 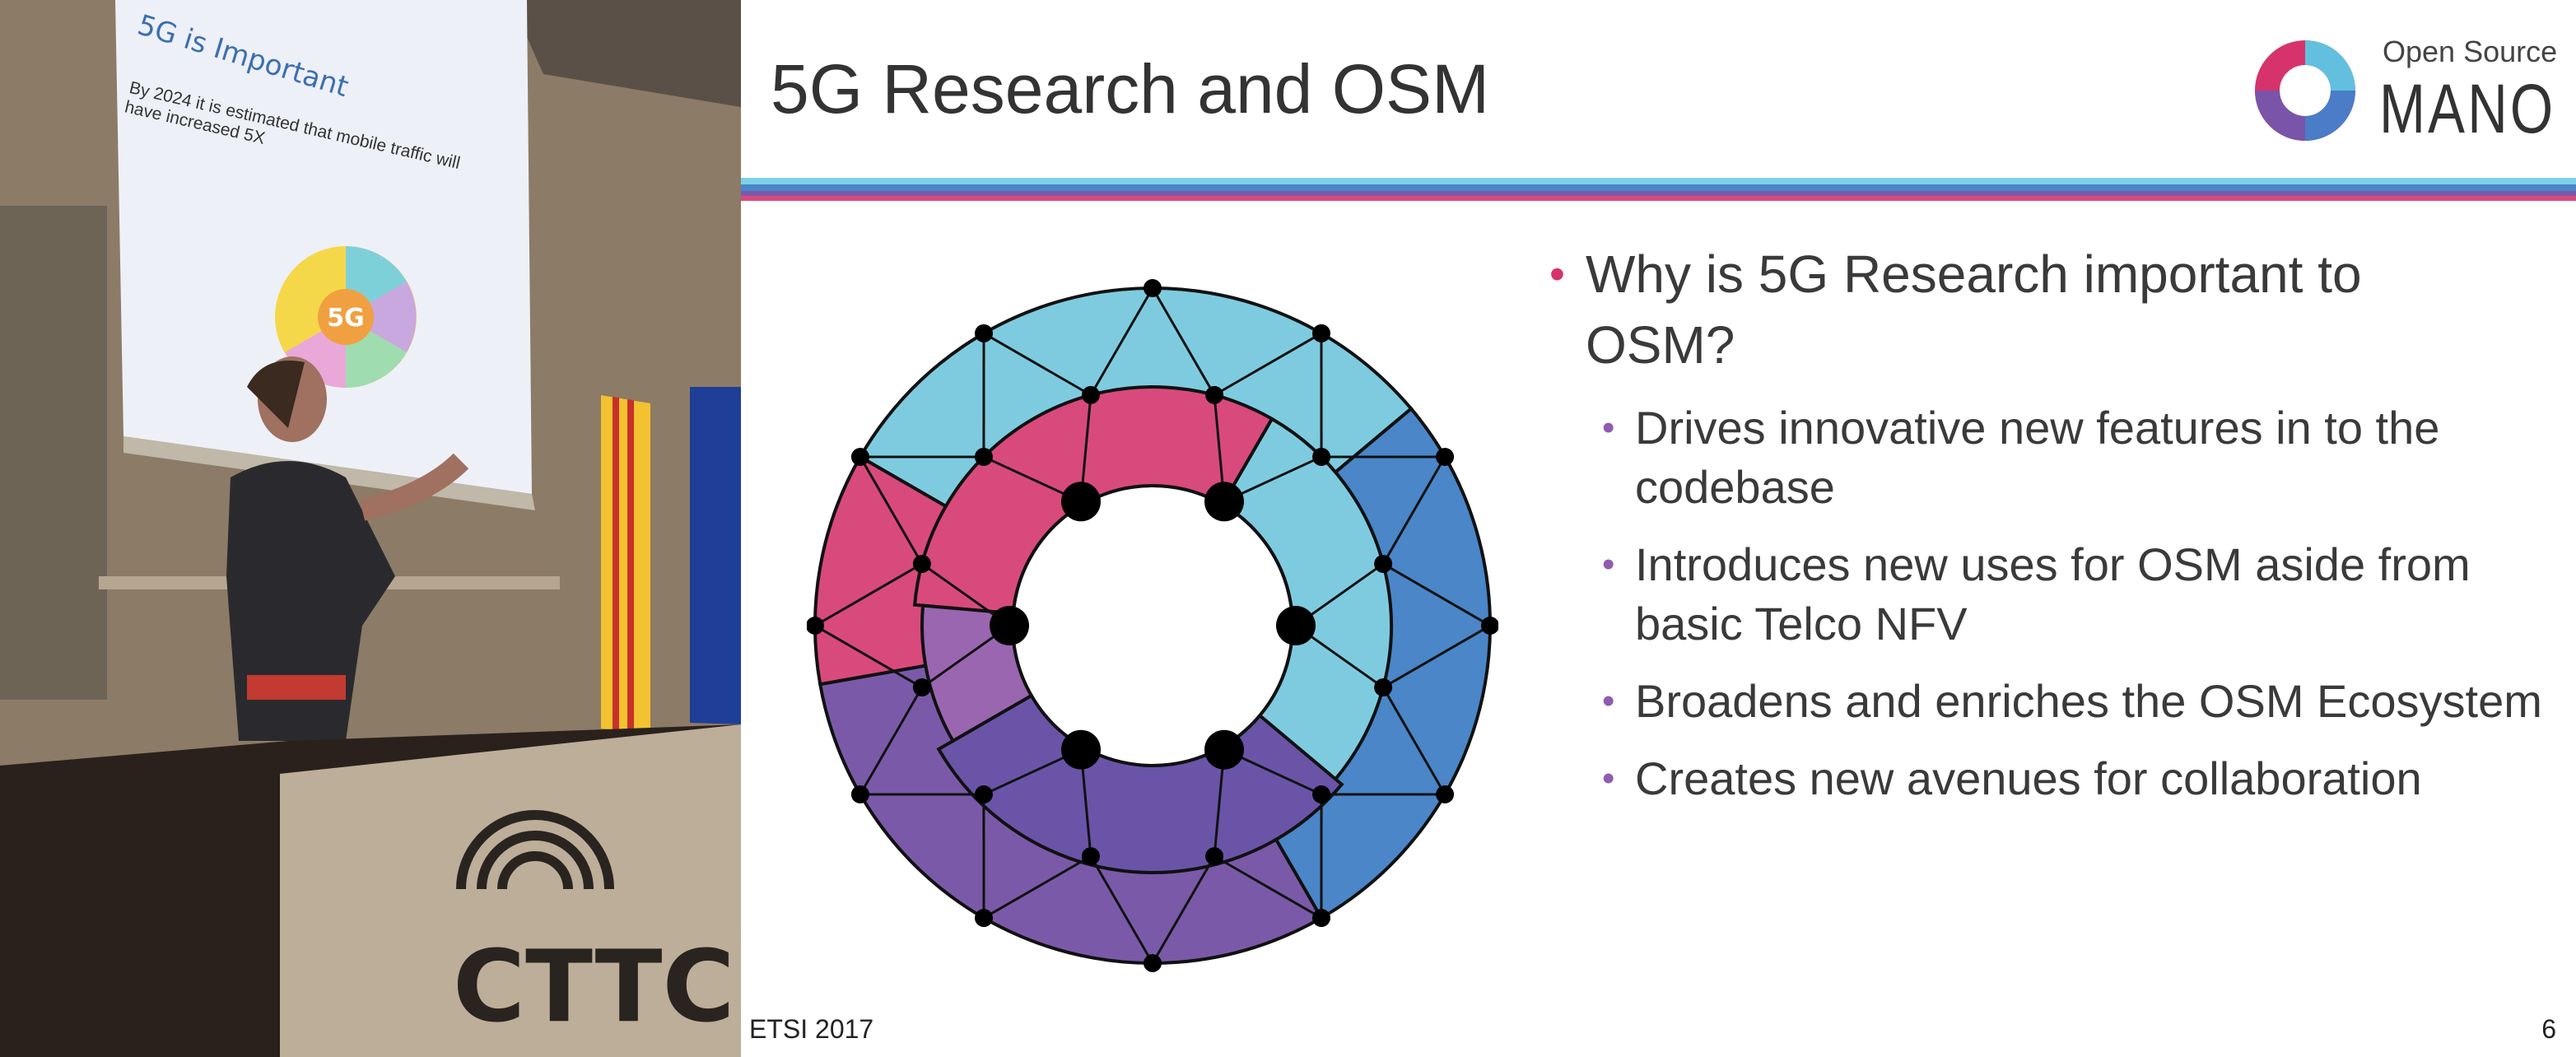 What do you see at coordinates (54, 453) in the screenshot?
I see `whiteboard` at bounding box center [54, 453].